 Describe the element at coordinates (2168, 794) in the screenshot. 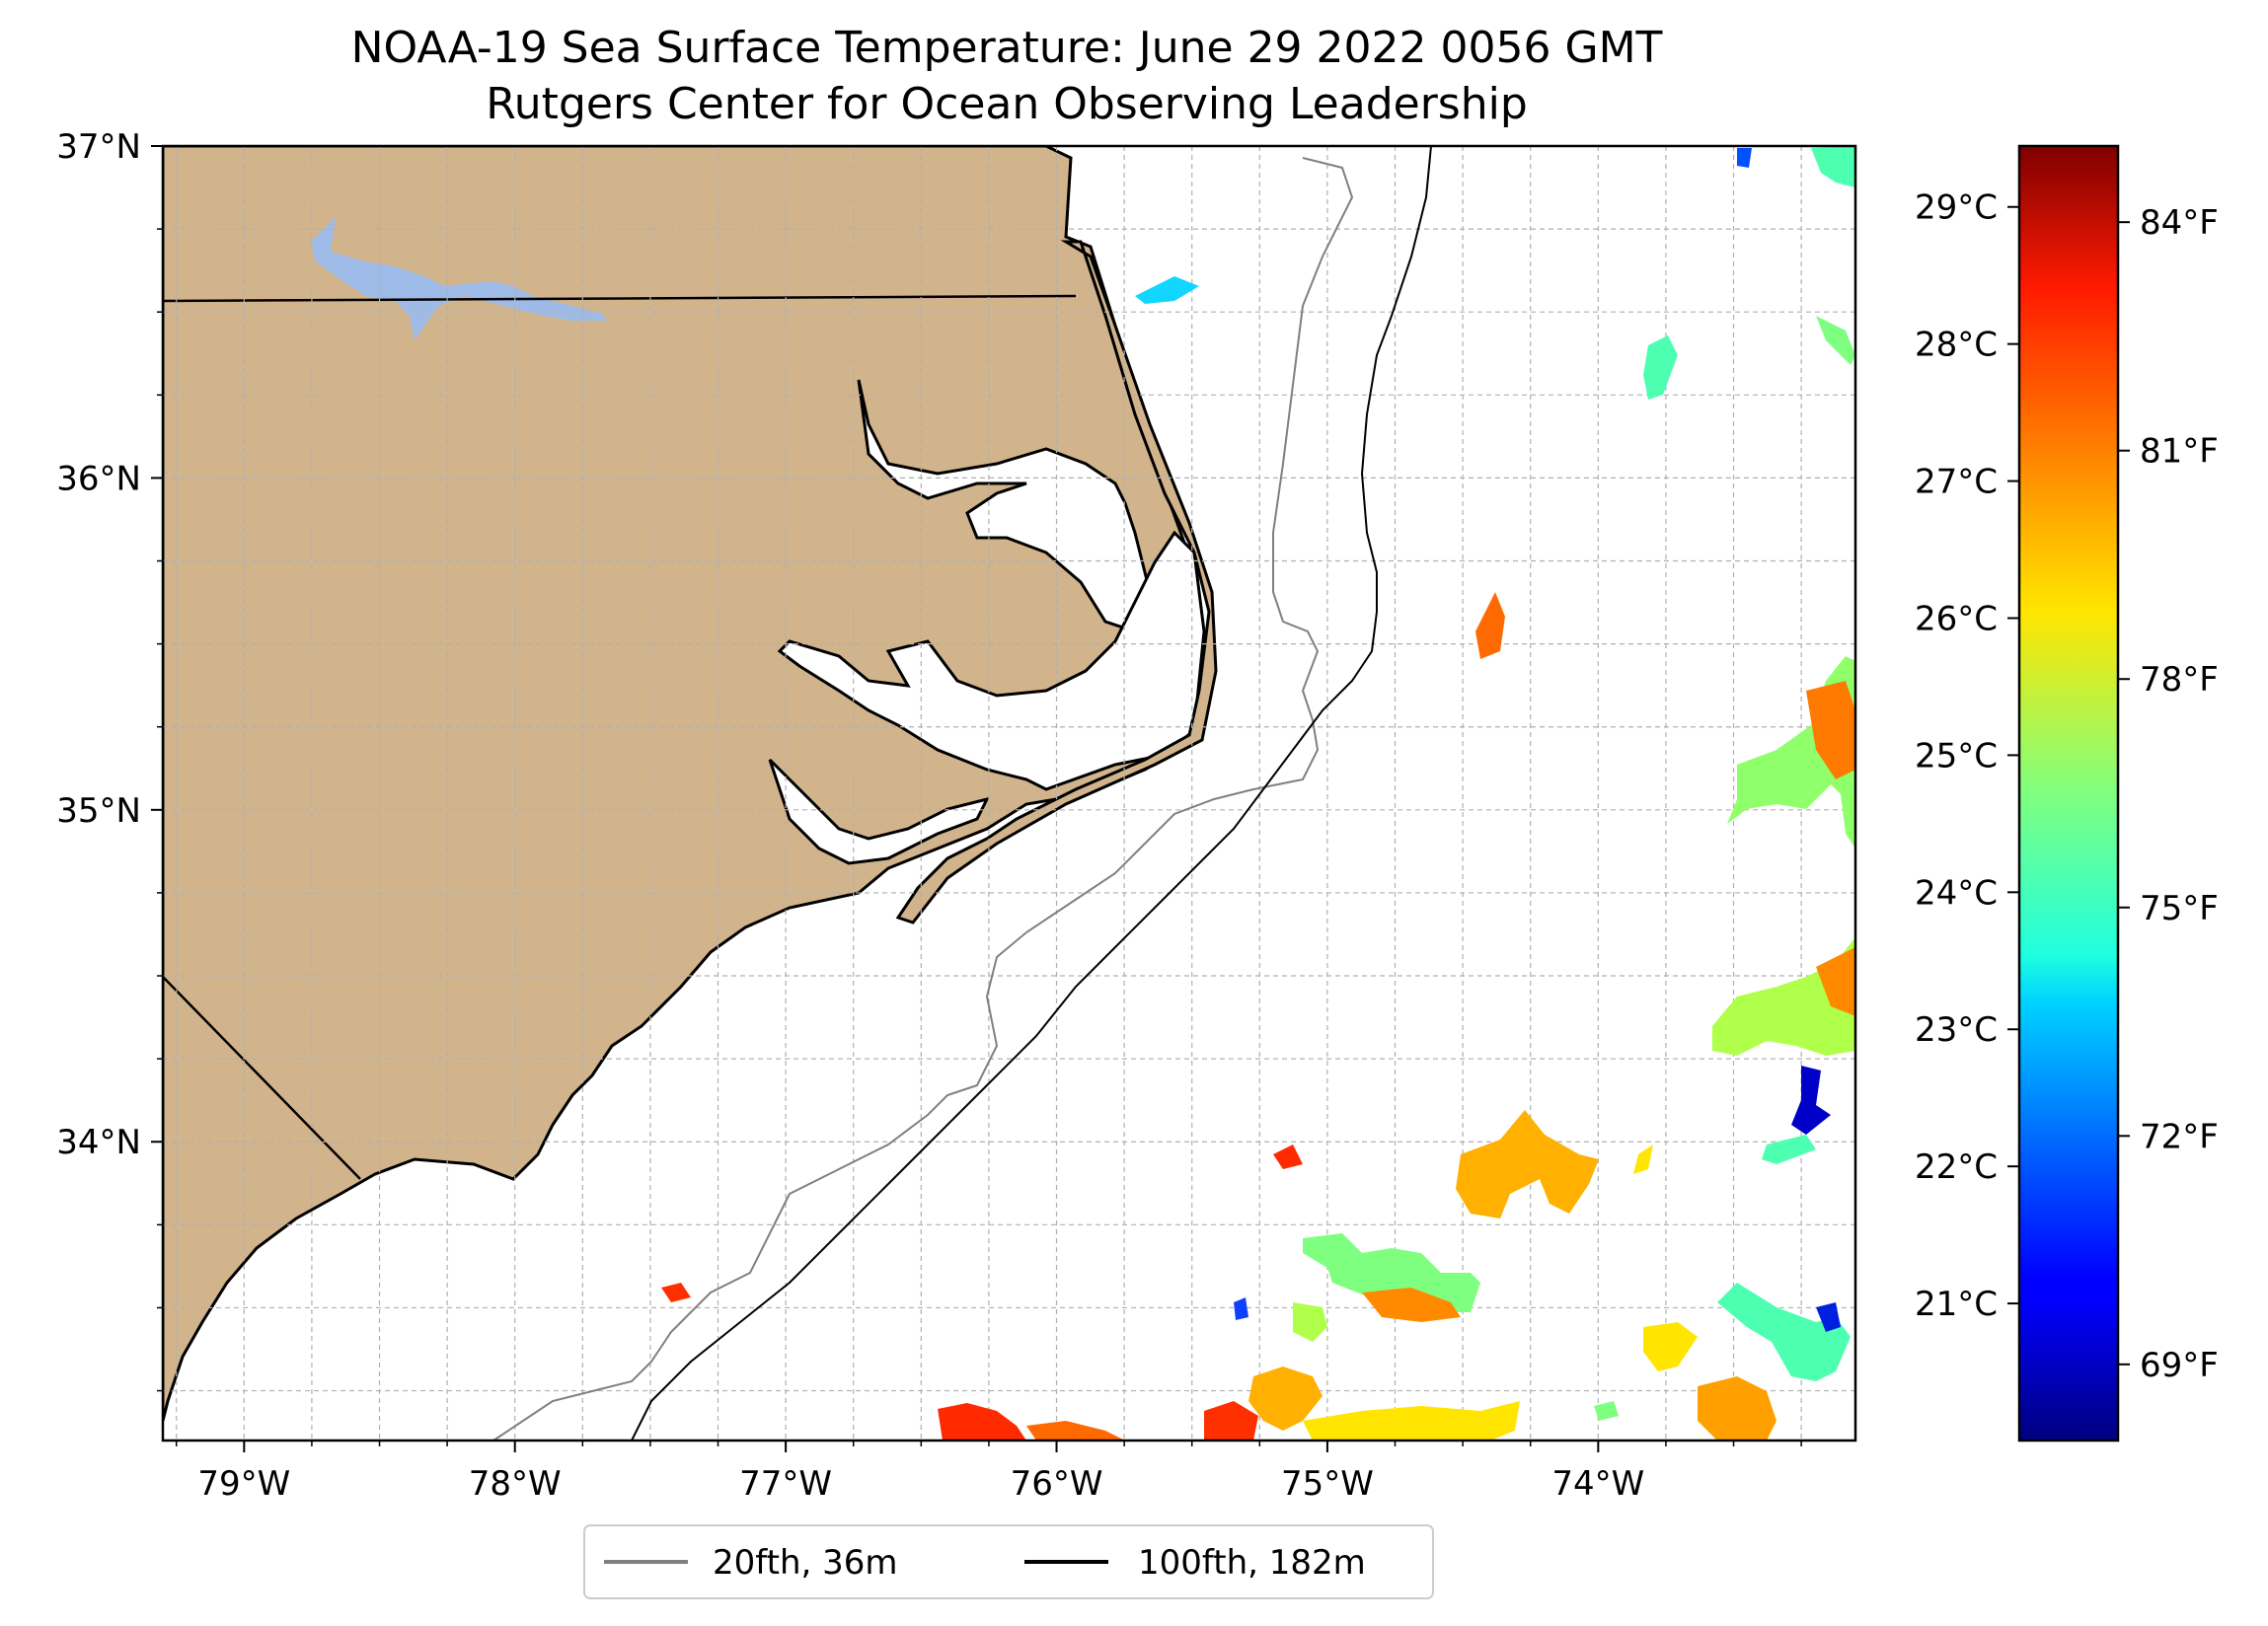

I see `colorbar-fahrenheit-ticks: 84°F 81°F 78°F 75°F 72°F 69°F` at that location.